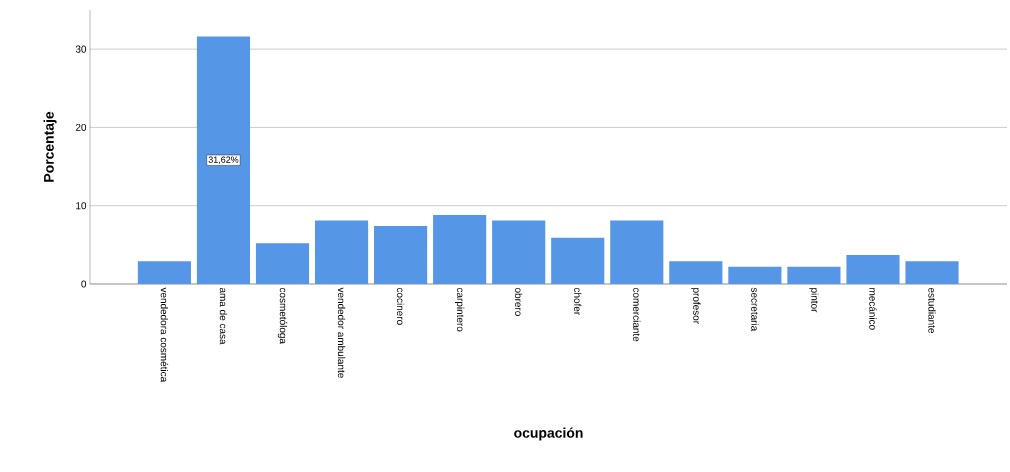 This screenshot has width=1010, height=472. I want to click on x-tick-label: secretaria, so click(755, 309).